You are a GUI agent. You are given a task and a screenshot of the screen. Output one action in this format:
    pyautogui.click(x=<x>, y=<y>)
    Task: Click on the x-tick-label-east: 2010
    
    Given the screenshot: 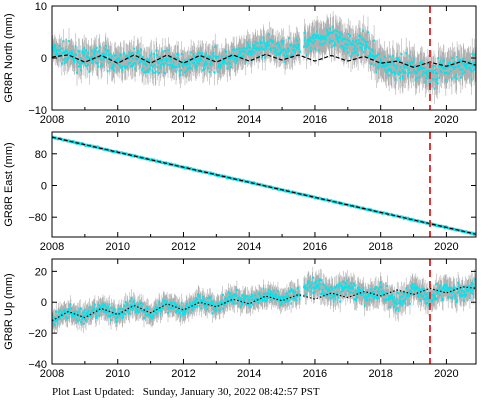 What is the action you would take?
    pyautogui.click(x=117, y=247)
    